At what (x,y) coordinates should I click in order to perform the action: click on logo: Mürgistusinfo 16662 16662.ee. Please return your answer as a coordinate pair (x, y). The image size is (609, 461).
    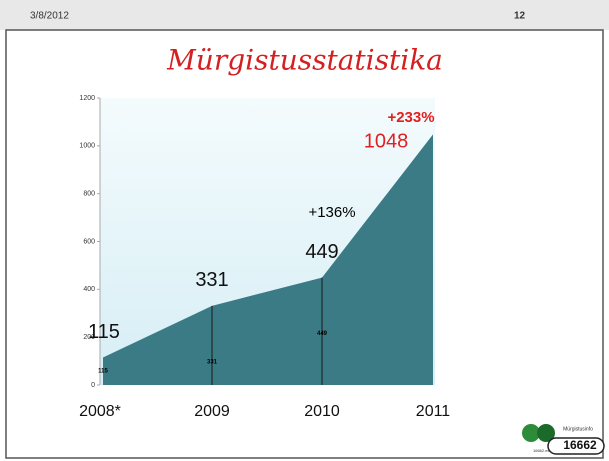
    Looking at the image, I should click on (563, 439).